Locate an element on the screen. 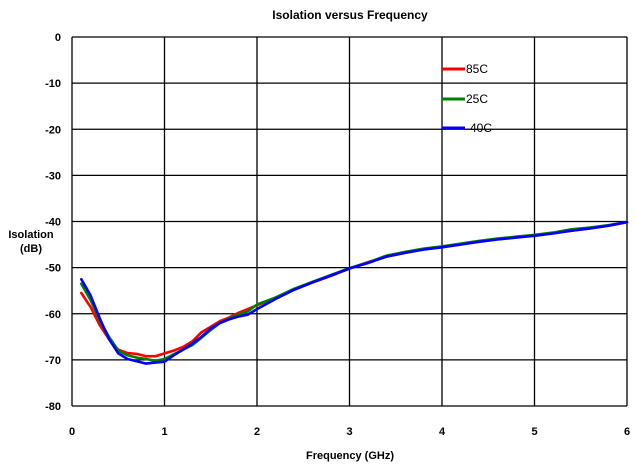  y-tick-label: -60 is located at coordinates (53, 315).